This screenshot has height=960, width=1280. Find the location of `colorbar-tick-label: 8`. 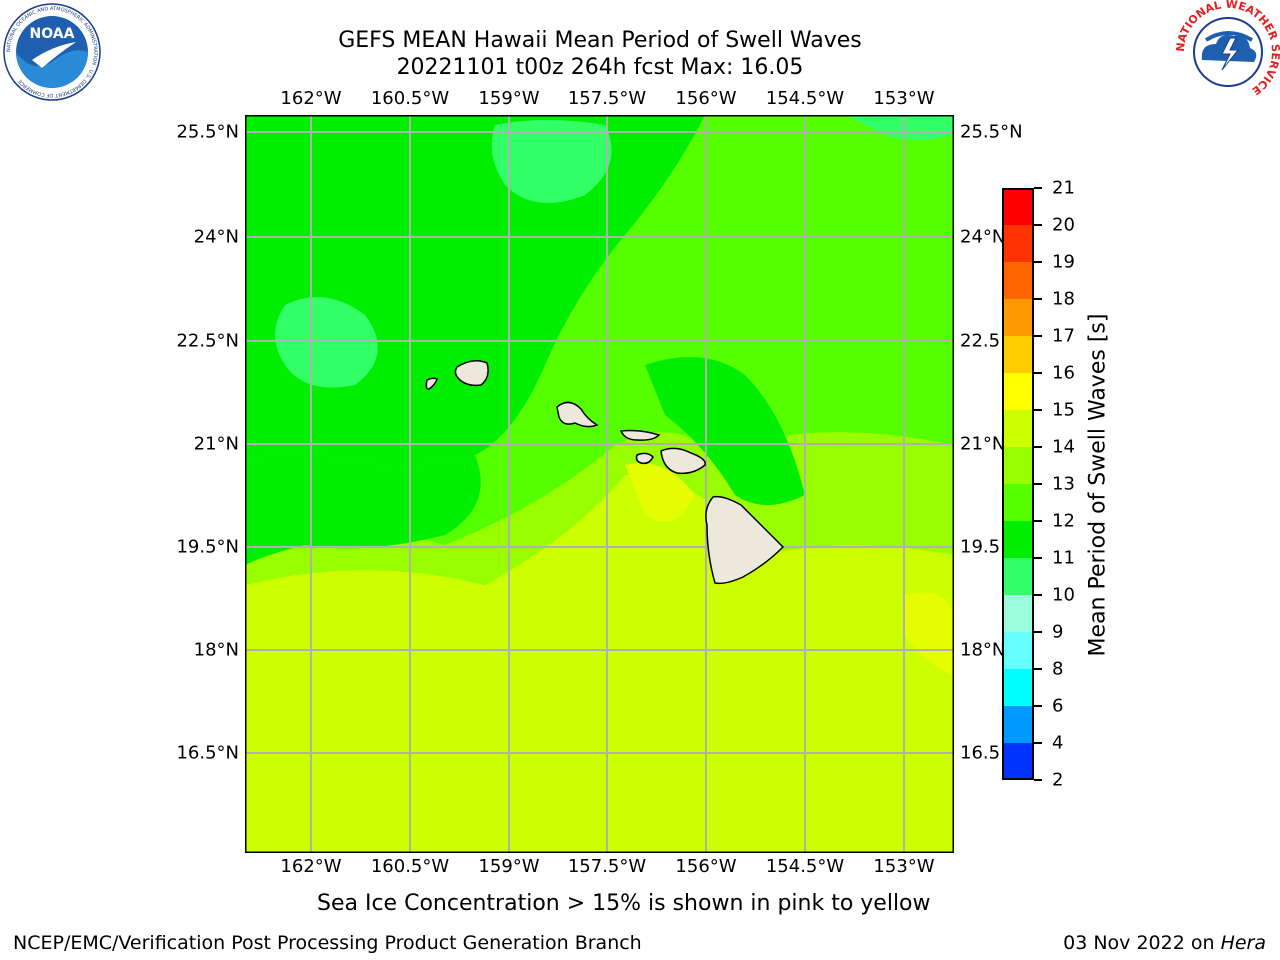

colorbar-tick-label: 8 is located at coordinates (1058, 669).